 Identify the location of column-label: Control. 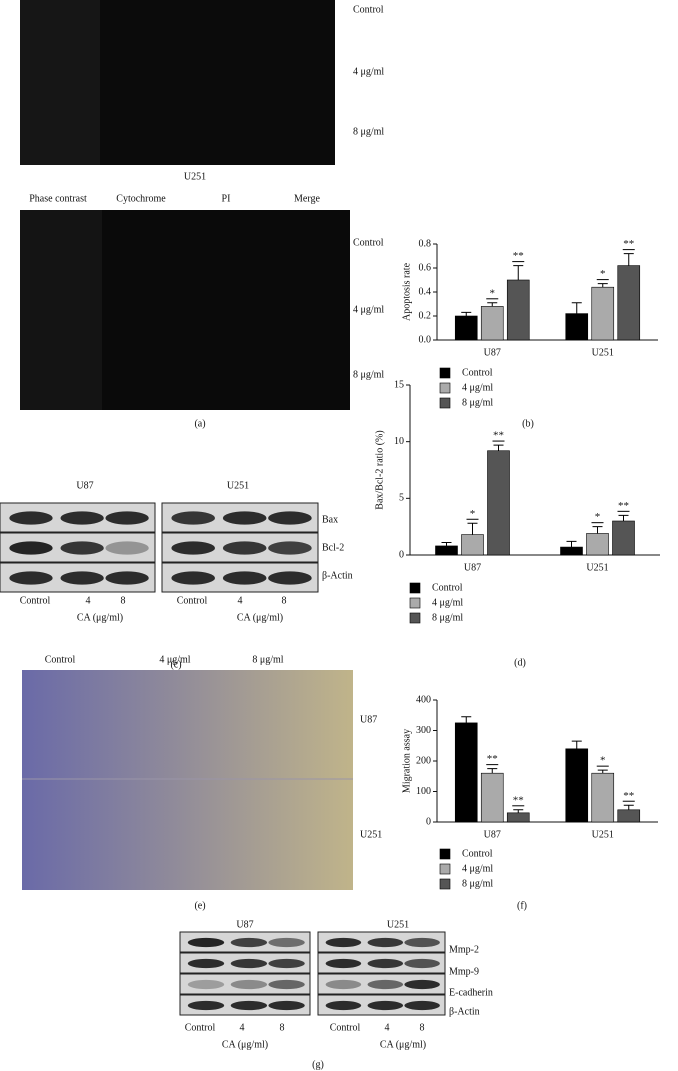
(60, 659).